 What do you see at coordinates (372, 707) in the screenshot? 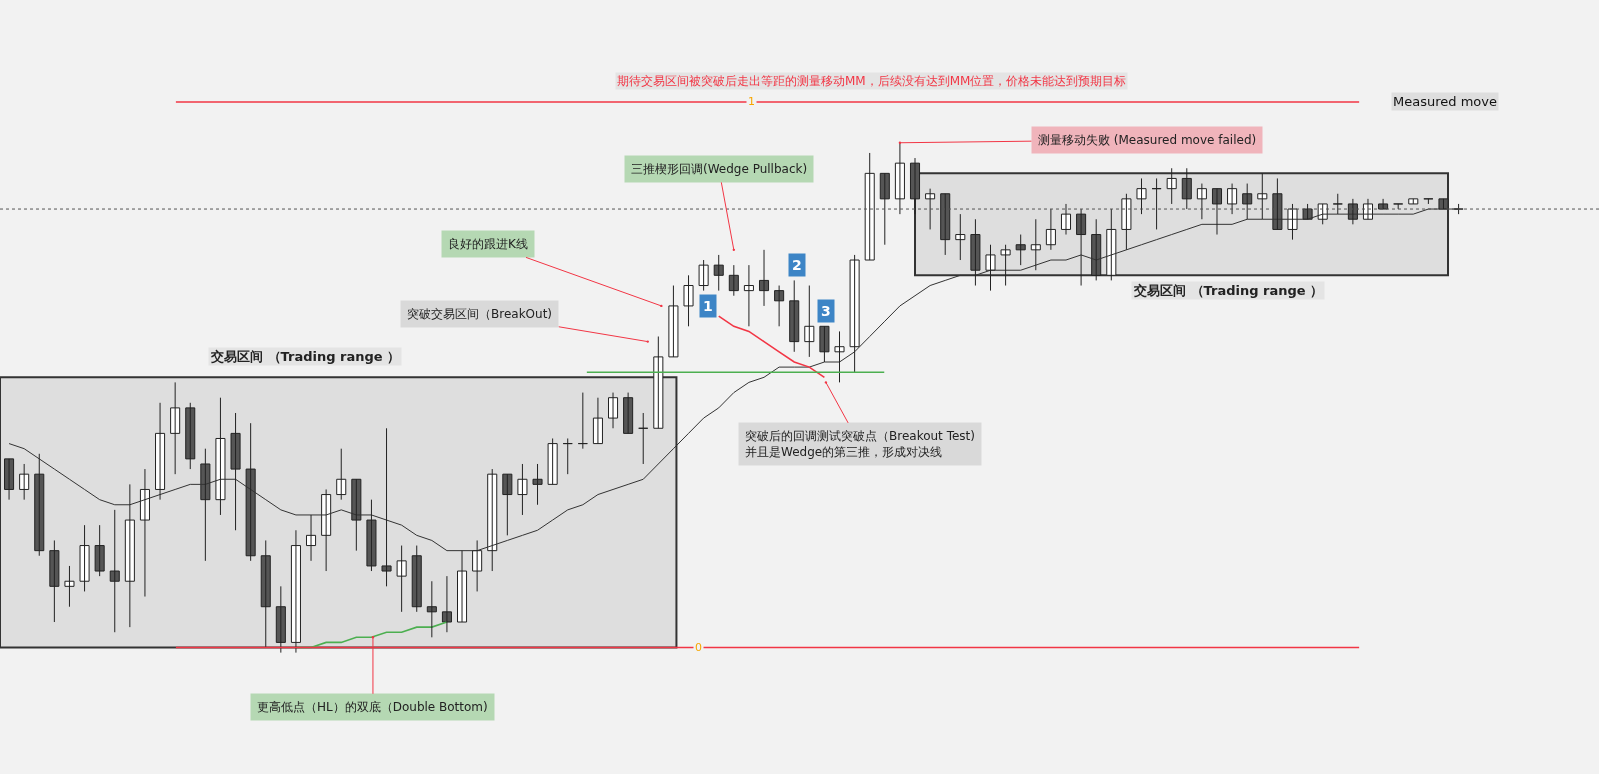
I see `text: 更高低点（HL）的双底（Double Bottom)` at bounding box center [372, 707].